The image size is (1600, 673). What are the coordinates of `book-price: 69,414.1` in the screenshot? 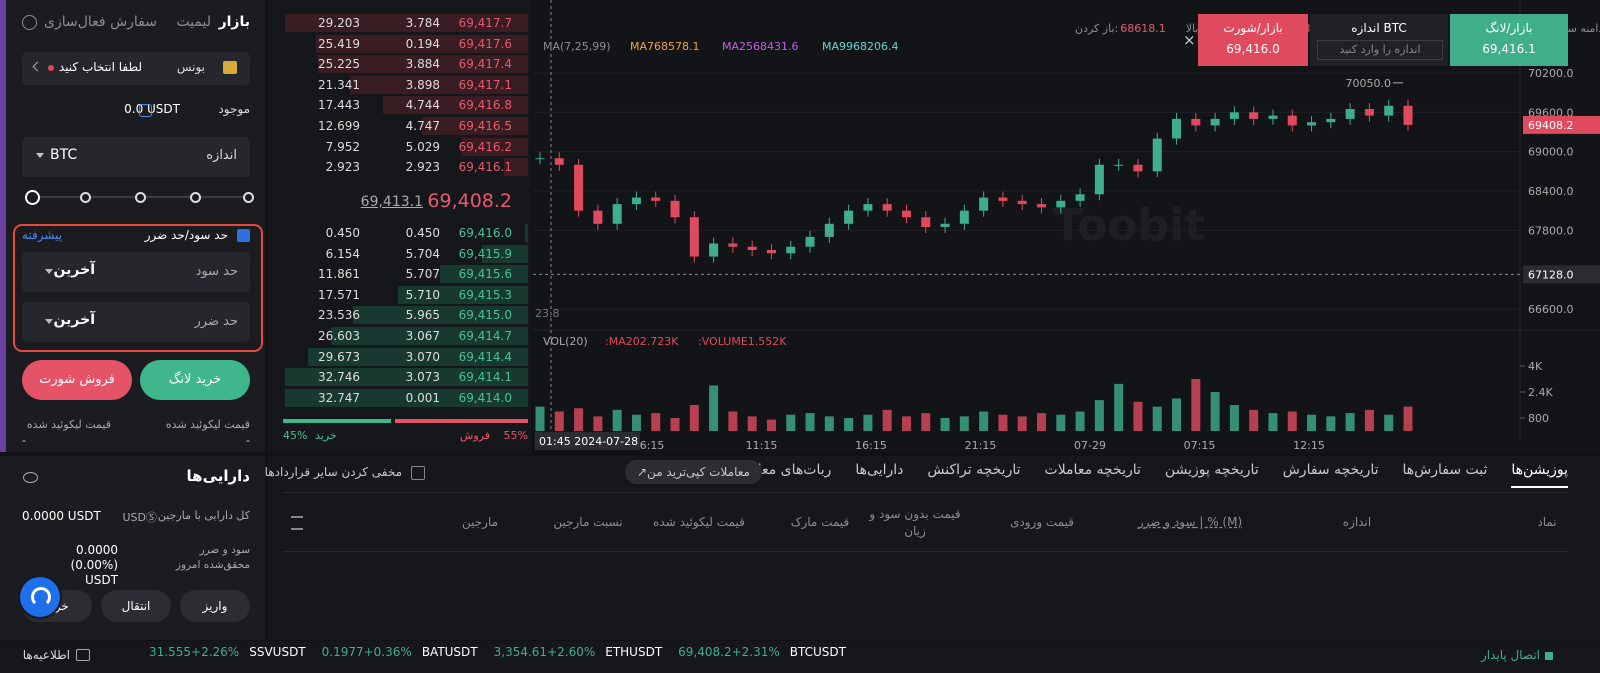 It's located at (485, 377).